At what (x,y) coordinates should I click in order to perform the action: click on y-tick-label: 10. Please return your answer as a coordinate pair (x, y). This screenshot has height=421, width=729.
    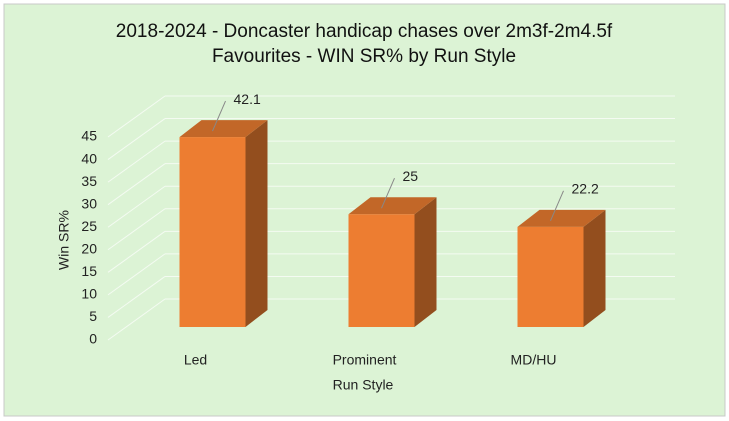
    Looking at the image, I should click on (89, 294).